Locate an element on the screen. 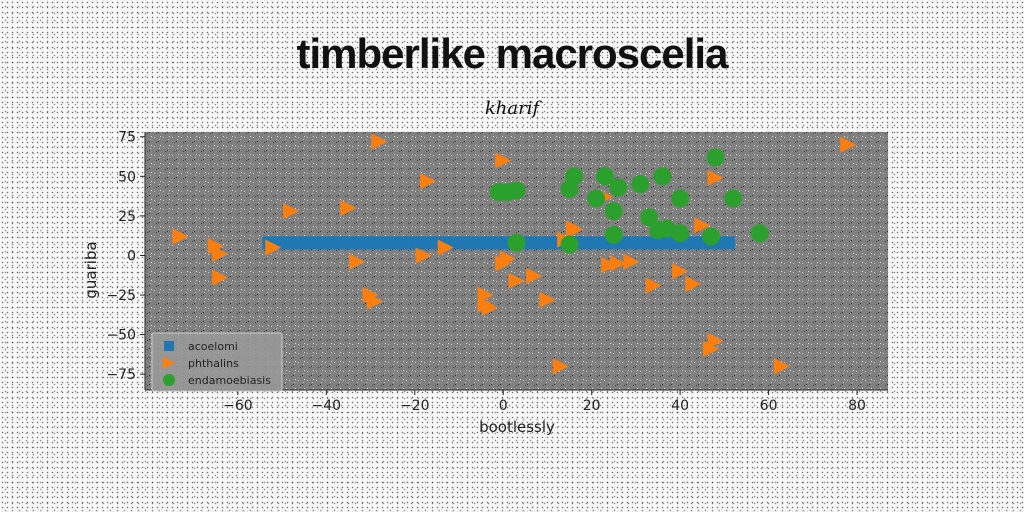 The image size is (1024, 512). legend-marker-acoelomi is located at coordinates (169, 346).